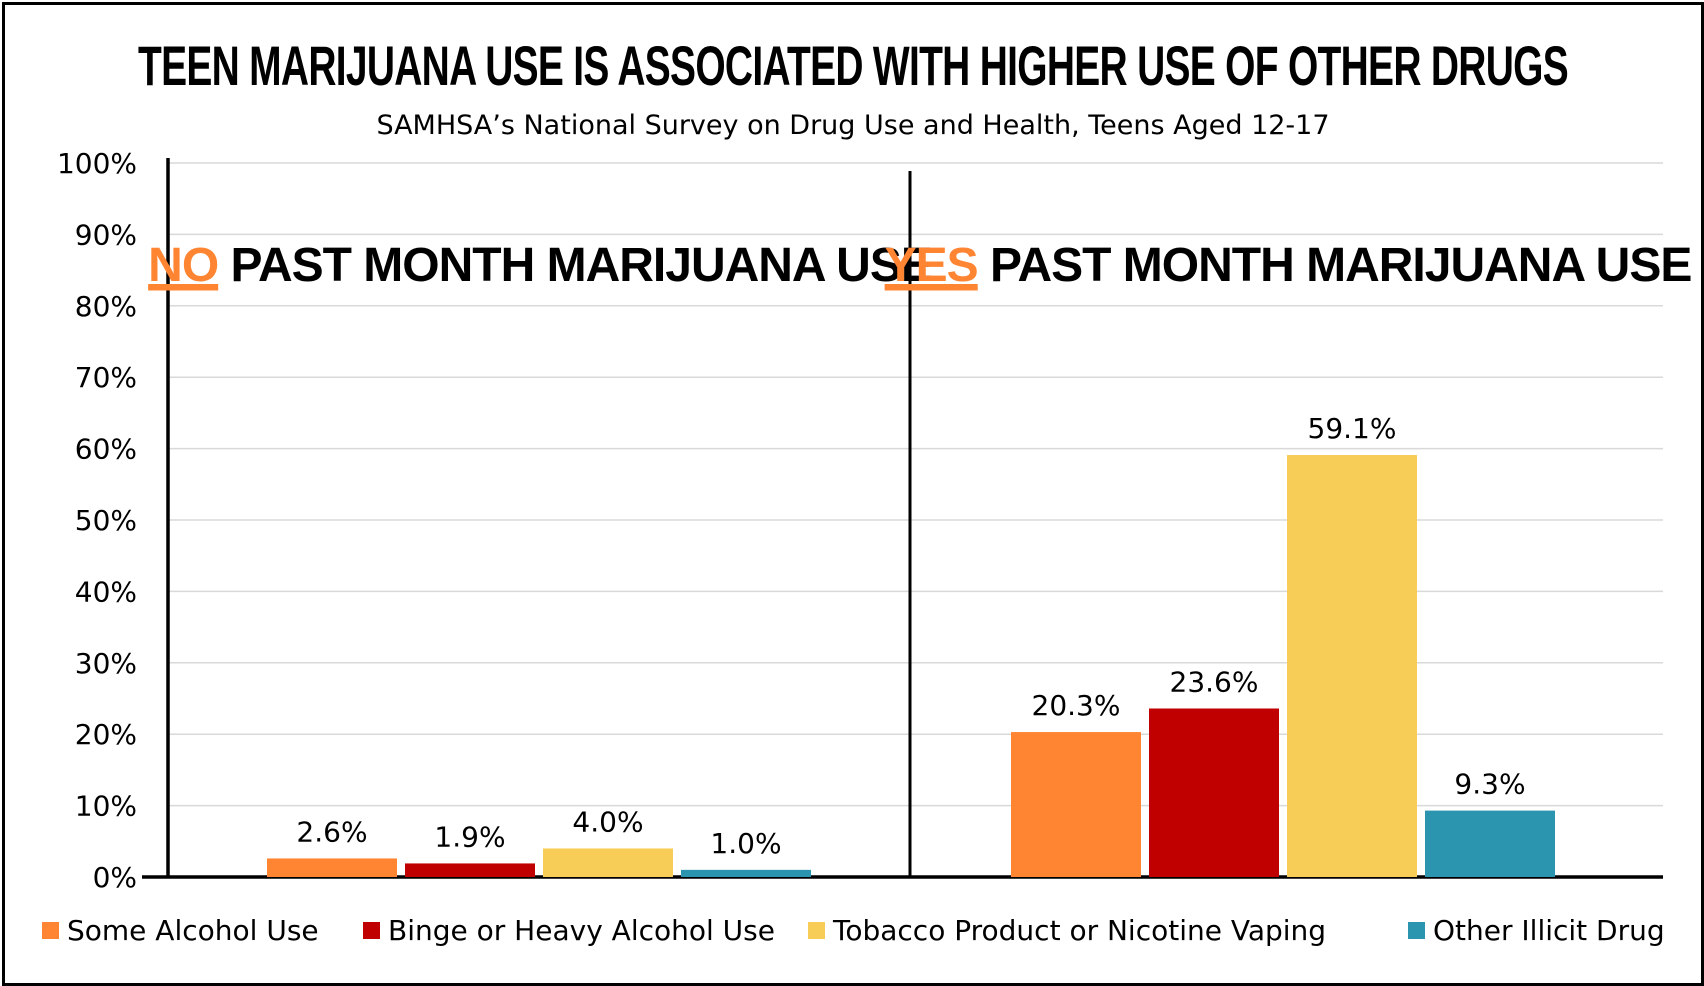  Describe the element at coordinates (106, 663) in the screenshot. I see `y-tick-label: 30%` at that location.